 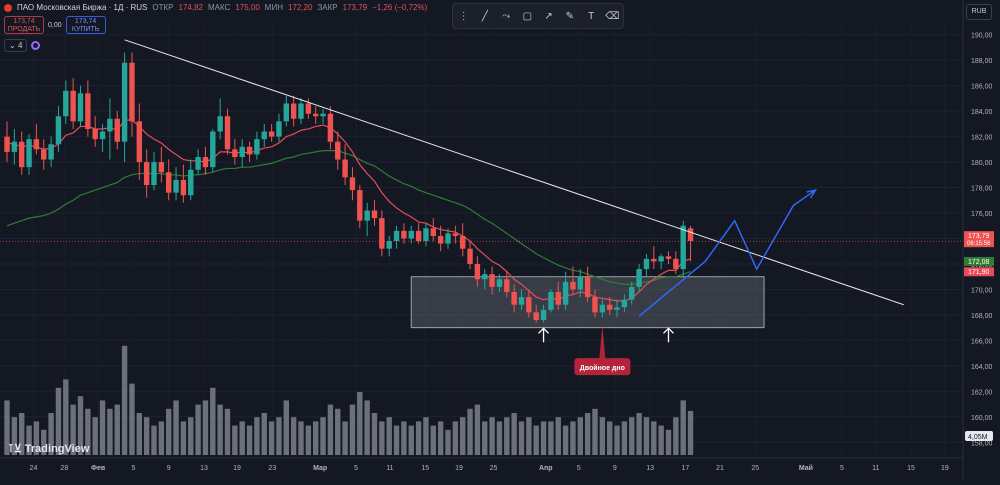 What do you see at coordinates (668, 335) in the screenshot?
I see `up-arrow-marker` at bounding box center [668, 335].